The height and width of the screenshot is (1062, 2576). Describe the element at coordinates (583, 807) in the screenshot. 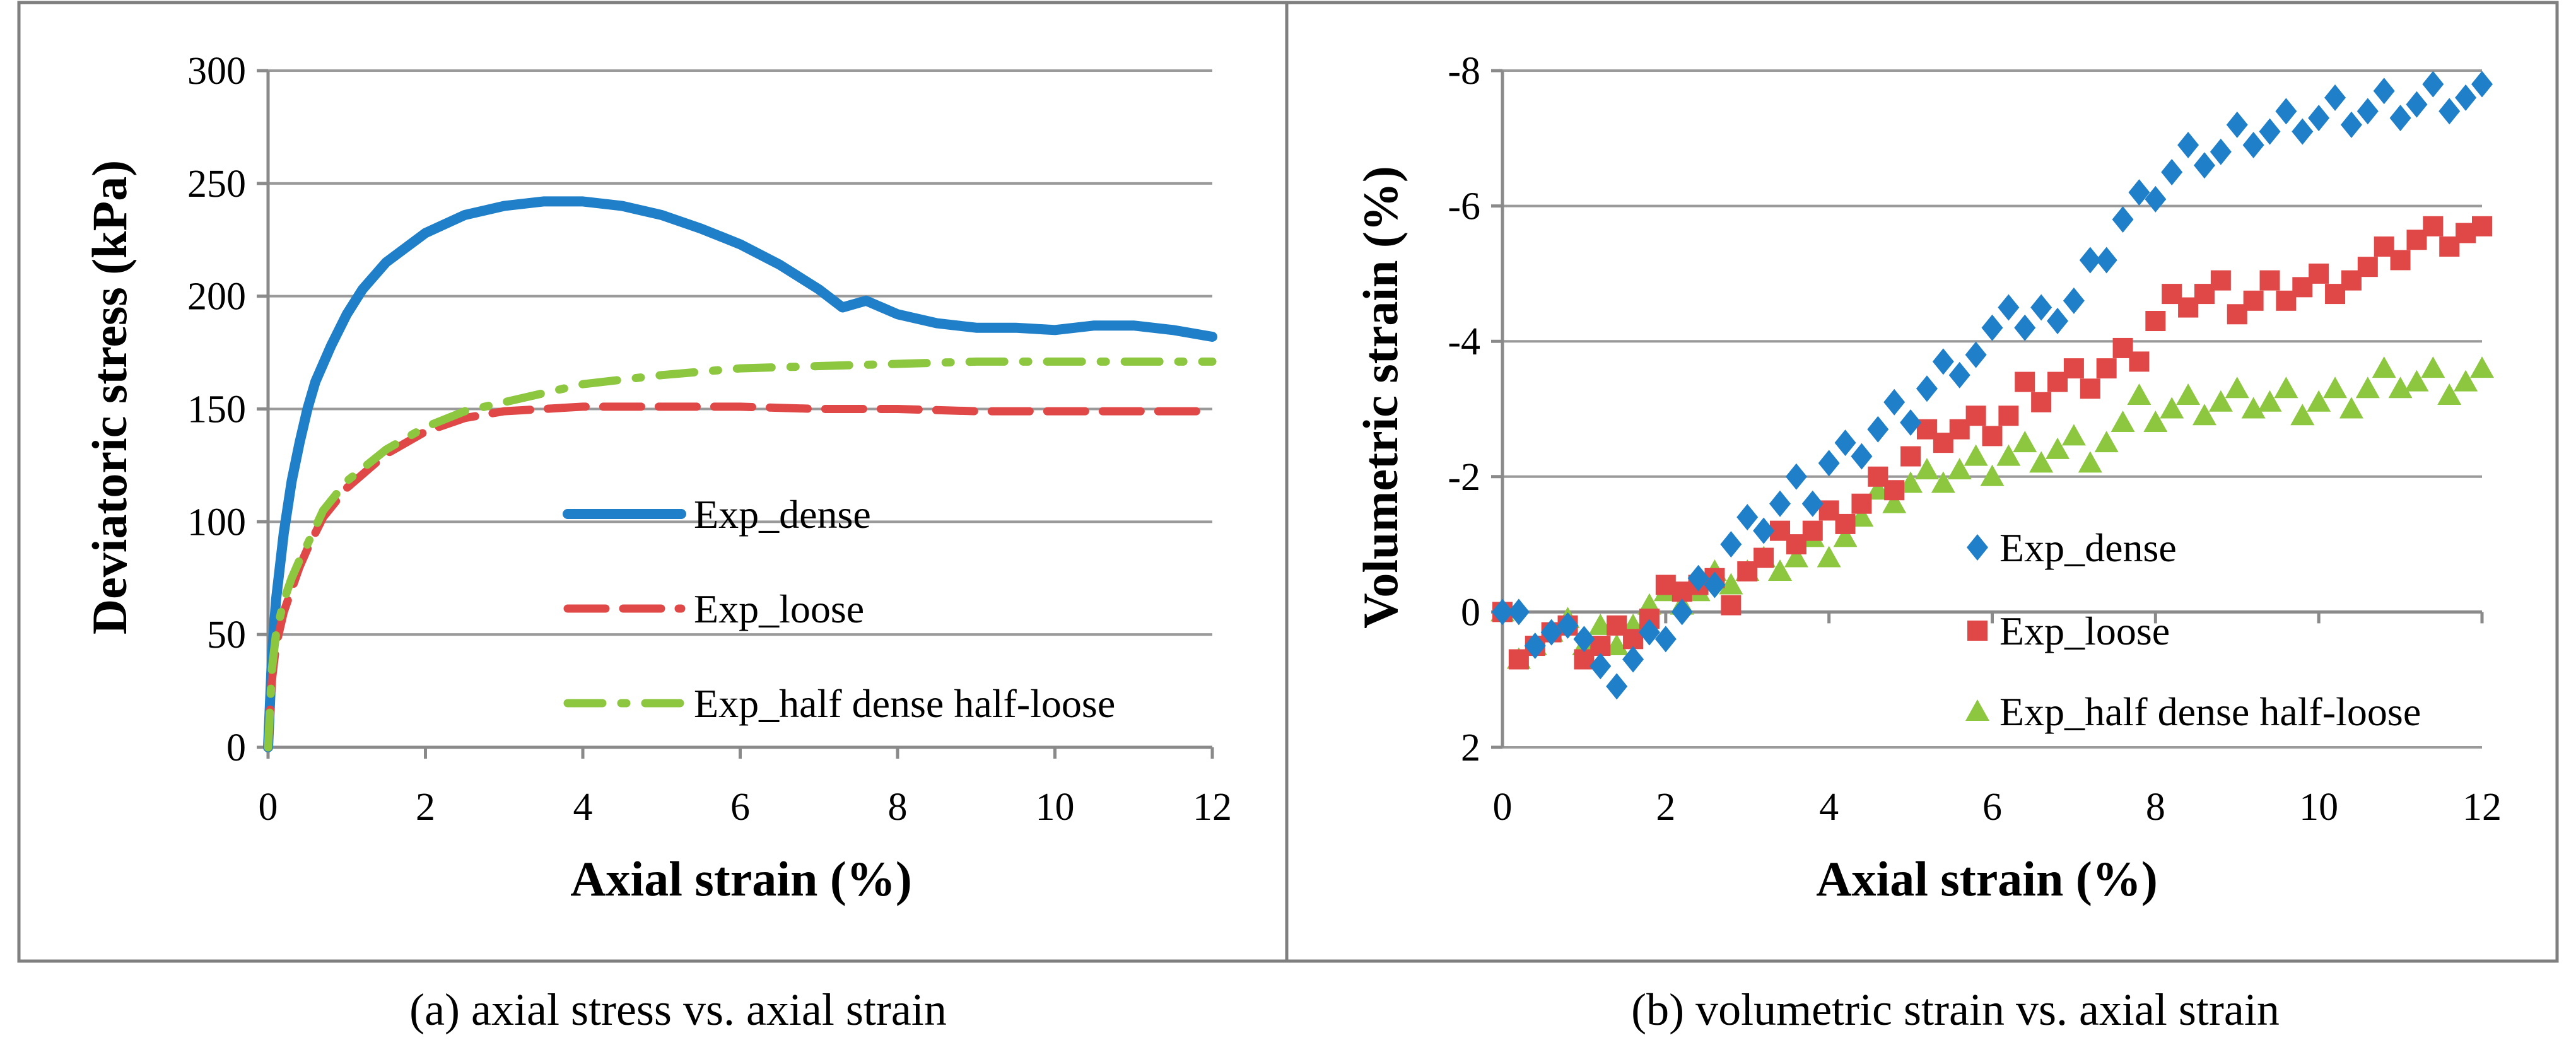

I see `x-tick-label: 4` at that location.